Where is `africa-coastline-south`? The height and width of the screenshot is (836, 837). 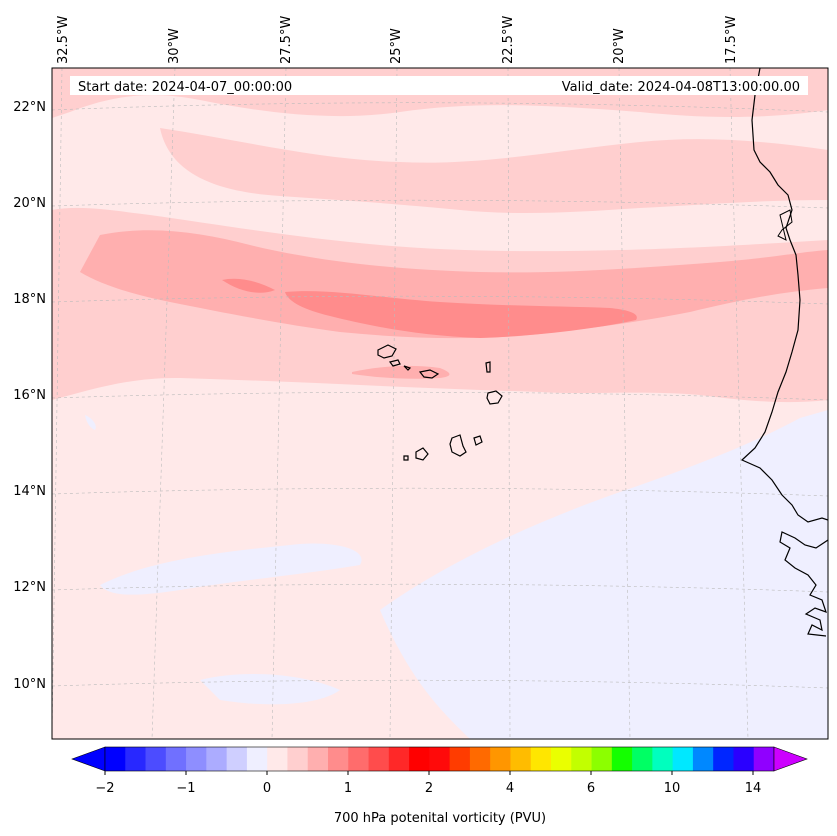 africa-coastline-south is located at coordinates (803, 584).